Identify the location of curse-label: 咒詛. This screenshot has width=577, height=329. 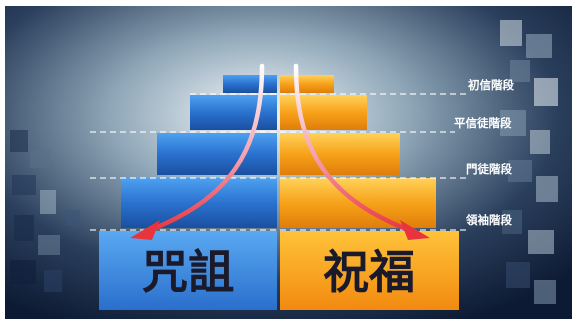
(188, 272).